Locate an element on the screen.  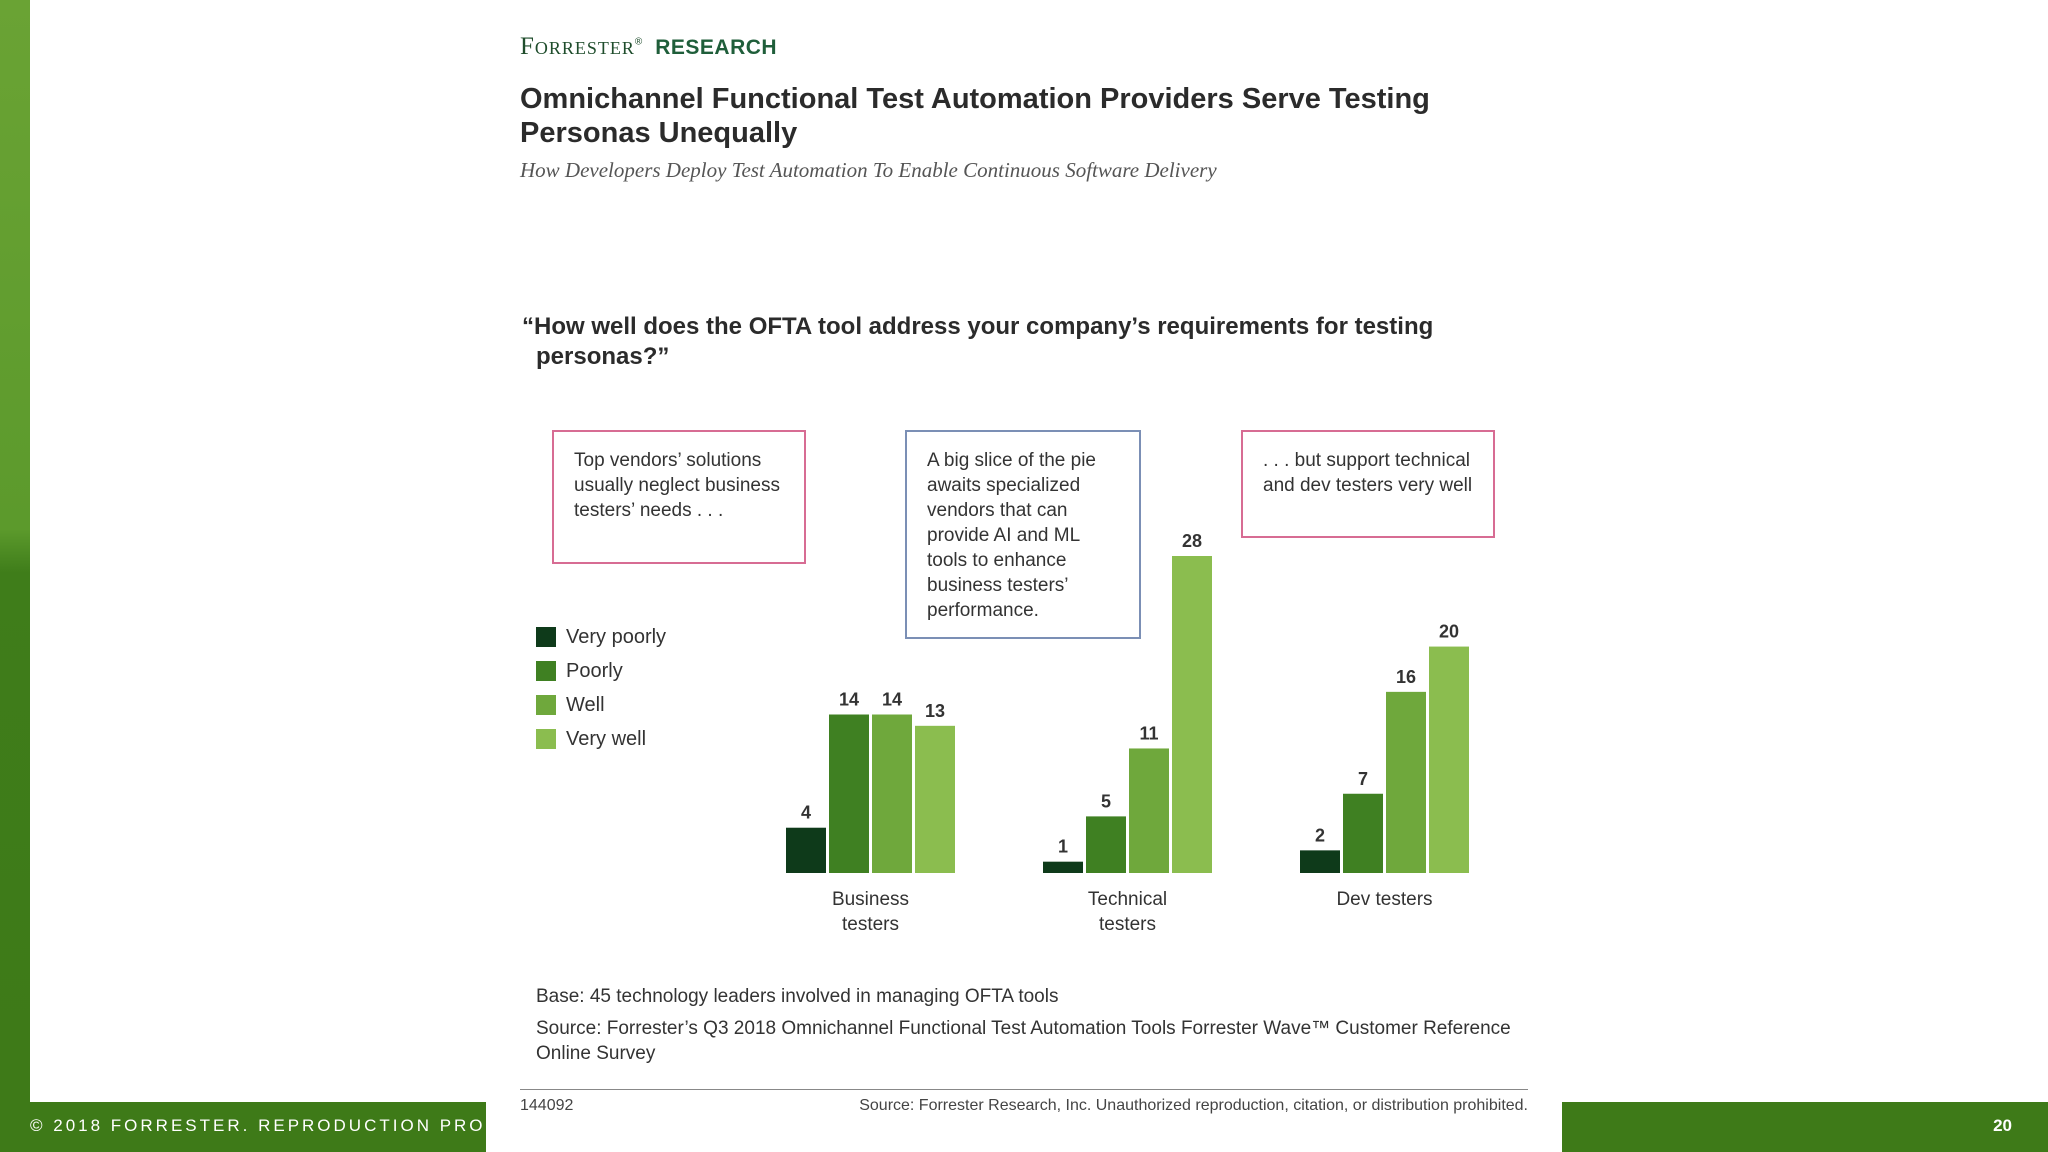
legend-item-very-poorly: Very poorly is located at coordinates (601, 637).